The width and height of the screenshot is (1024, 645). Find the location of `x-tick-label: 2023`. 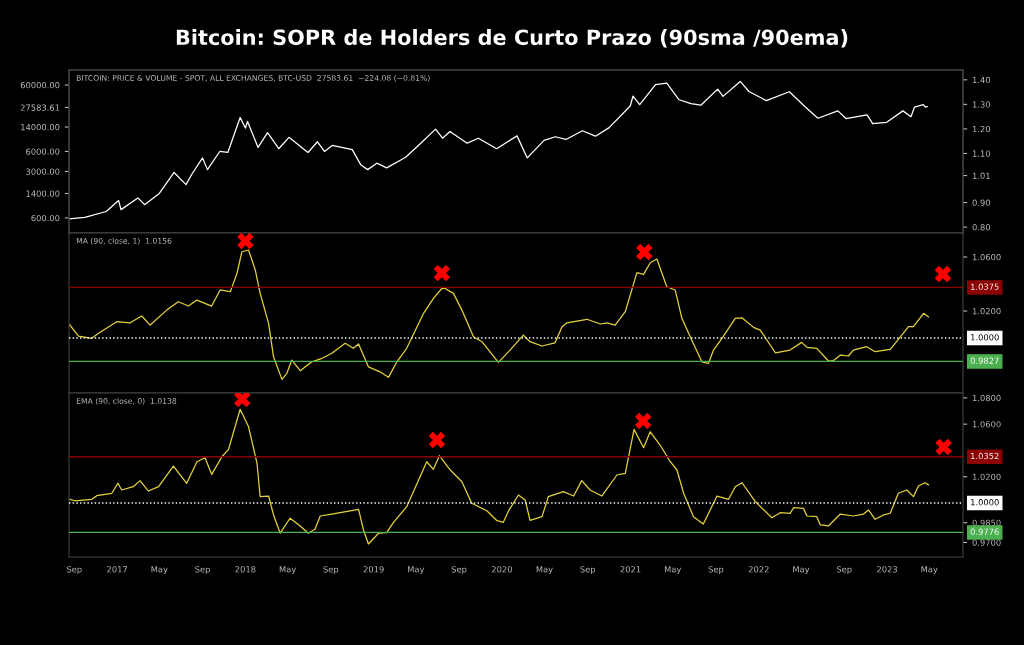

x-tick-label: 2023 is located at coordinates (887, 569).